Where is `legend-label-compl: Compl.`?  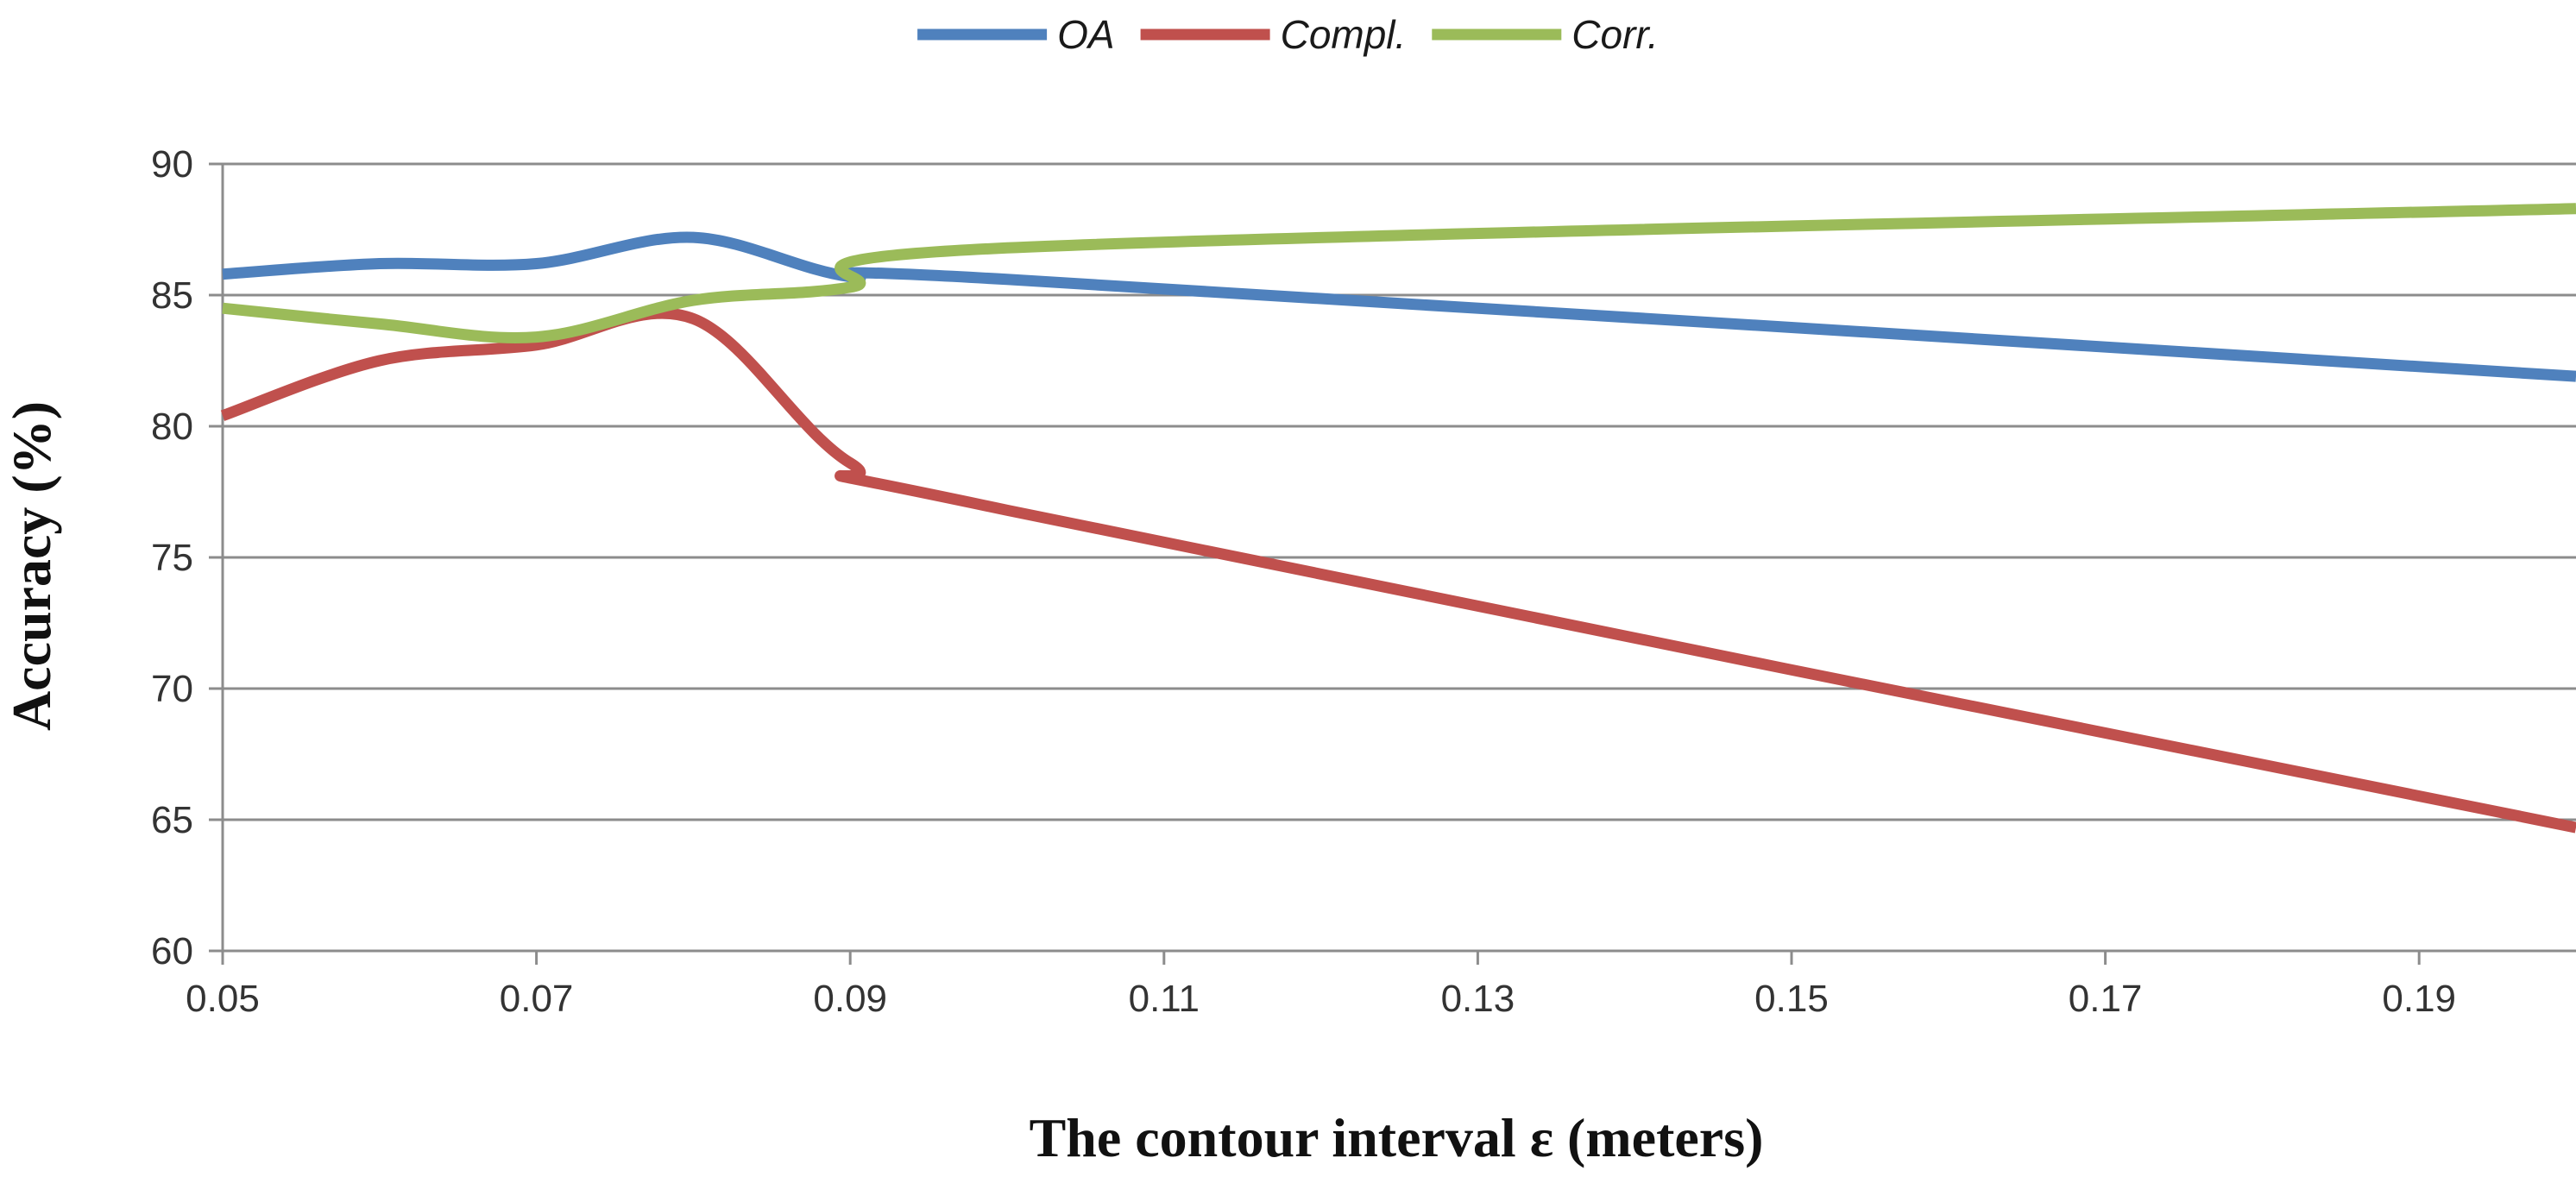
legend-label-compl: Compl. is located at coordinates (1344, 34).